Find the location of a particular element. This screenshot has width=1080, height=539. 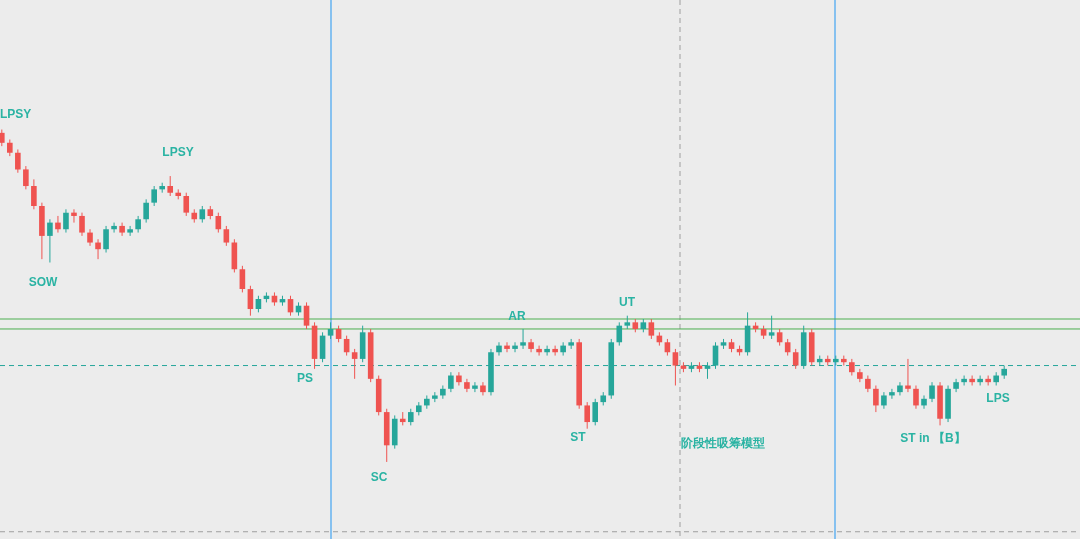

annotation: ST in 【B】 is located at coordinates (933, 438).